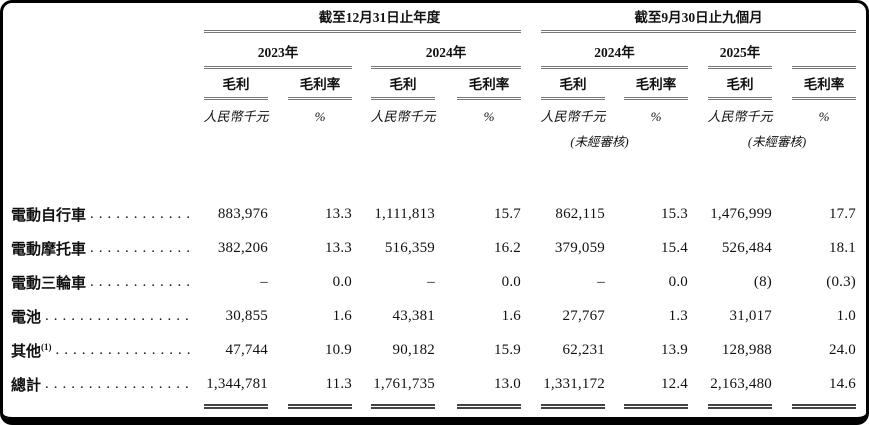 Image resolution: width=869 pixels, height=425 pixels. I want to click on cell-value: 15.4, so click(674, 247).